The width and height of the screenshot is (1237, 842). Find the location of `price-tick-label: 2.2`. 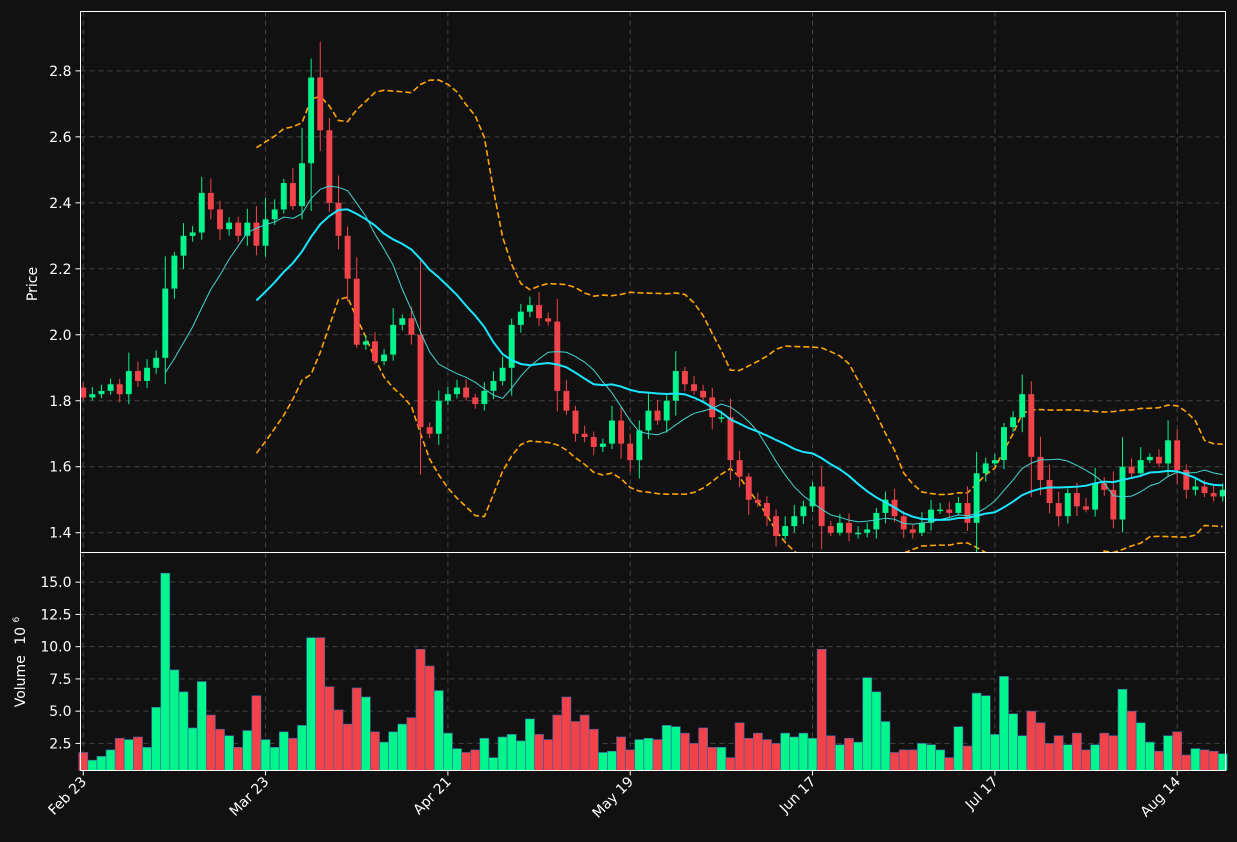

price-tick-label: 2.2 is located at coordinates (60, 270).